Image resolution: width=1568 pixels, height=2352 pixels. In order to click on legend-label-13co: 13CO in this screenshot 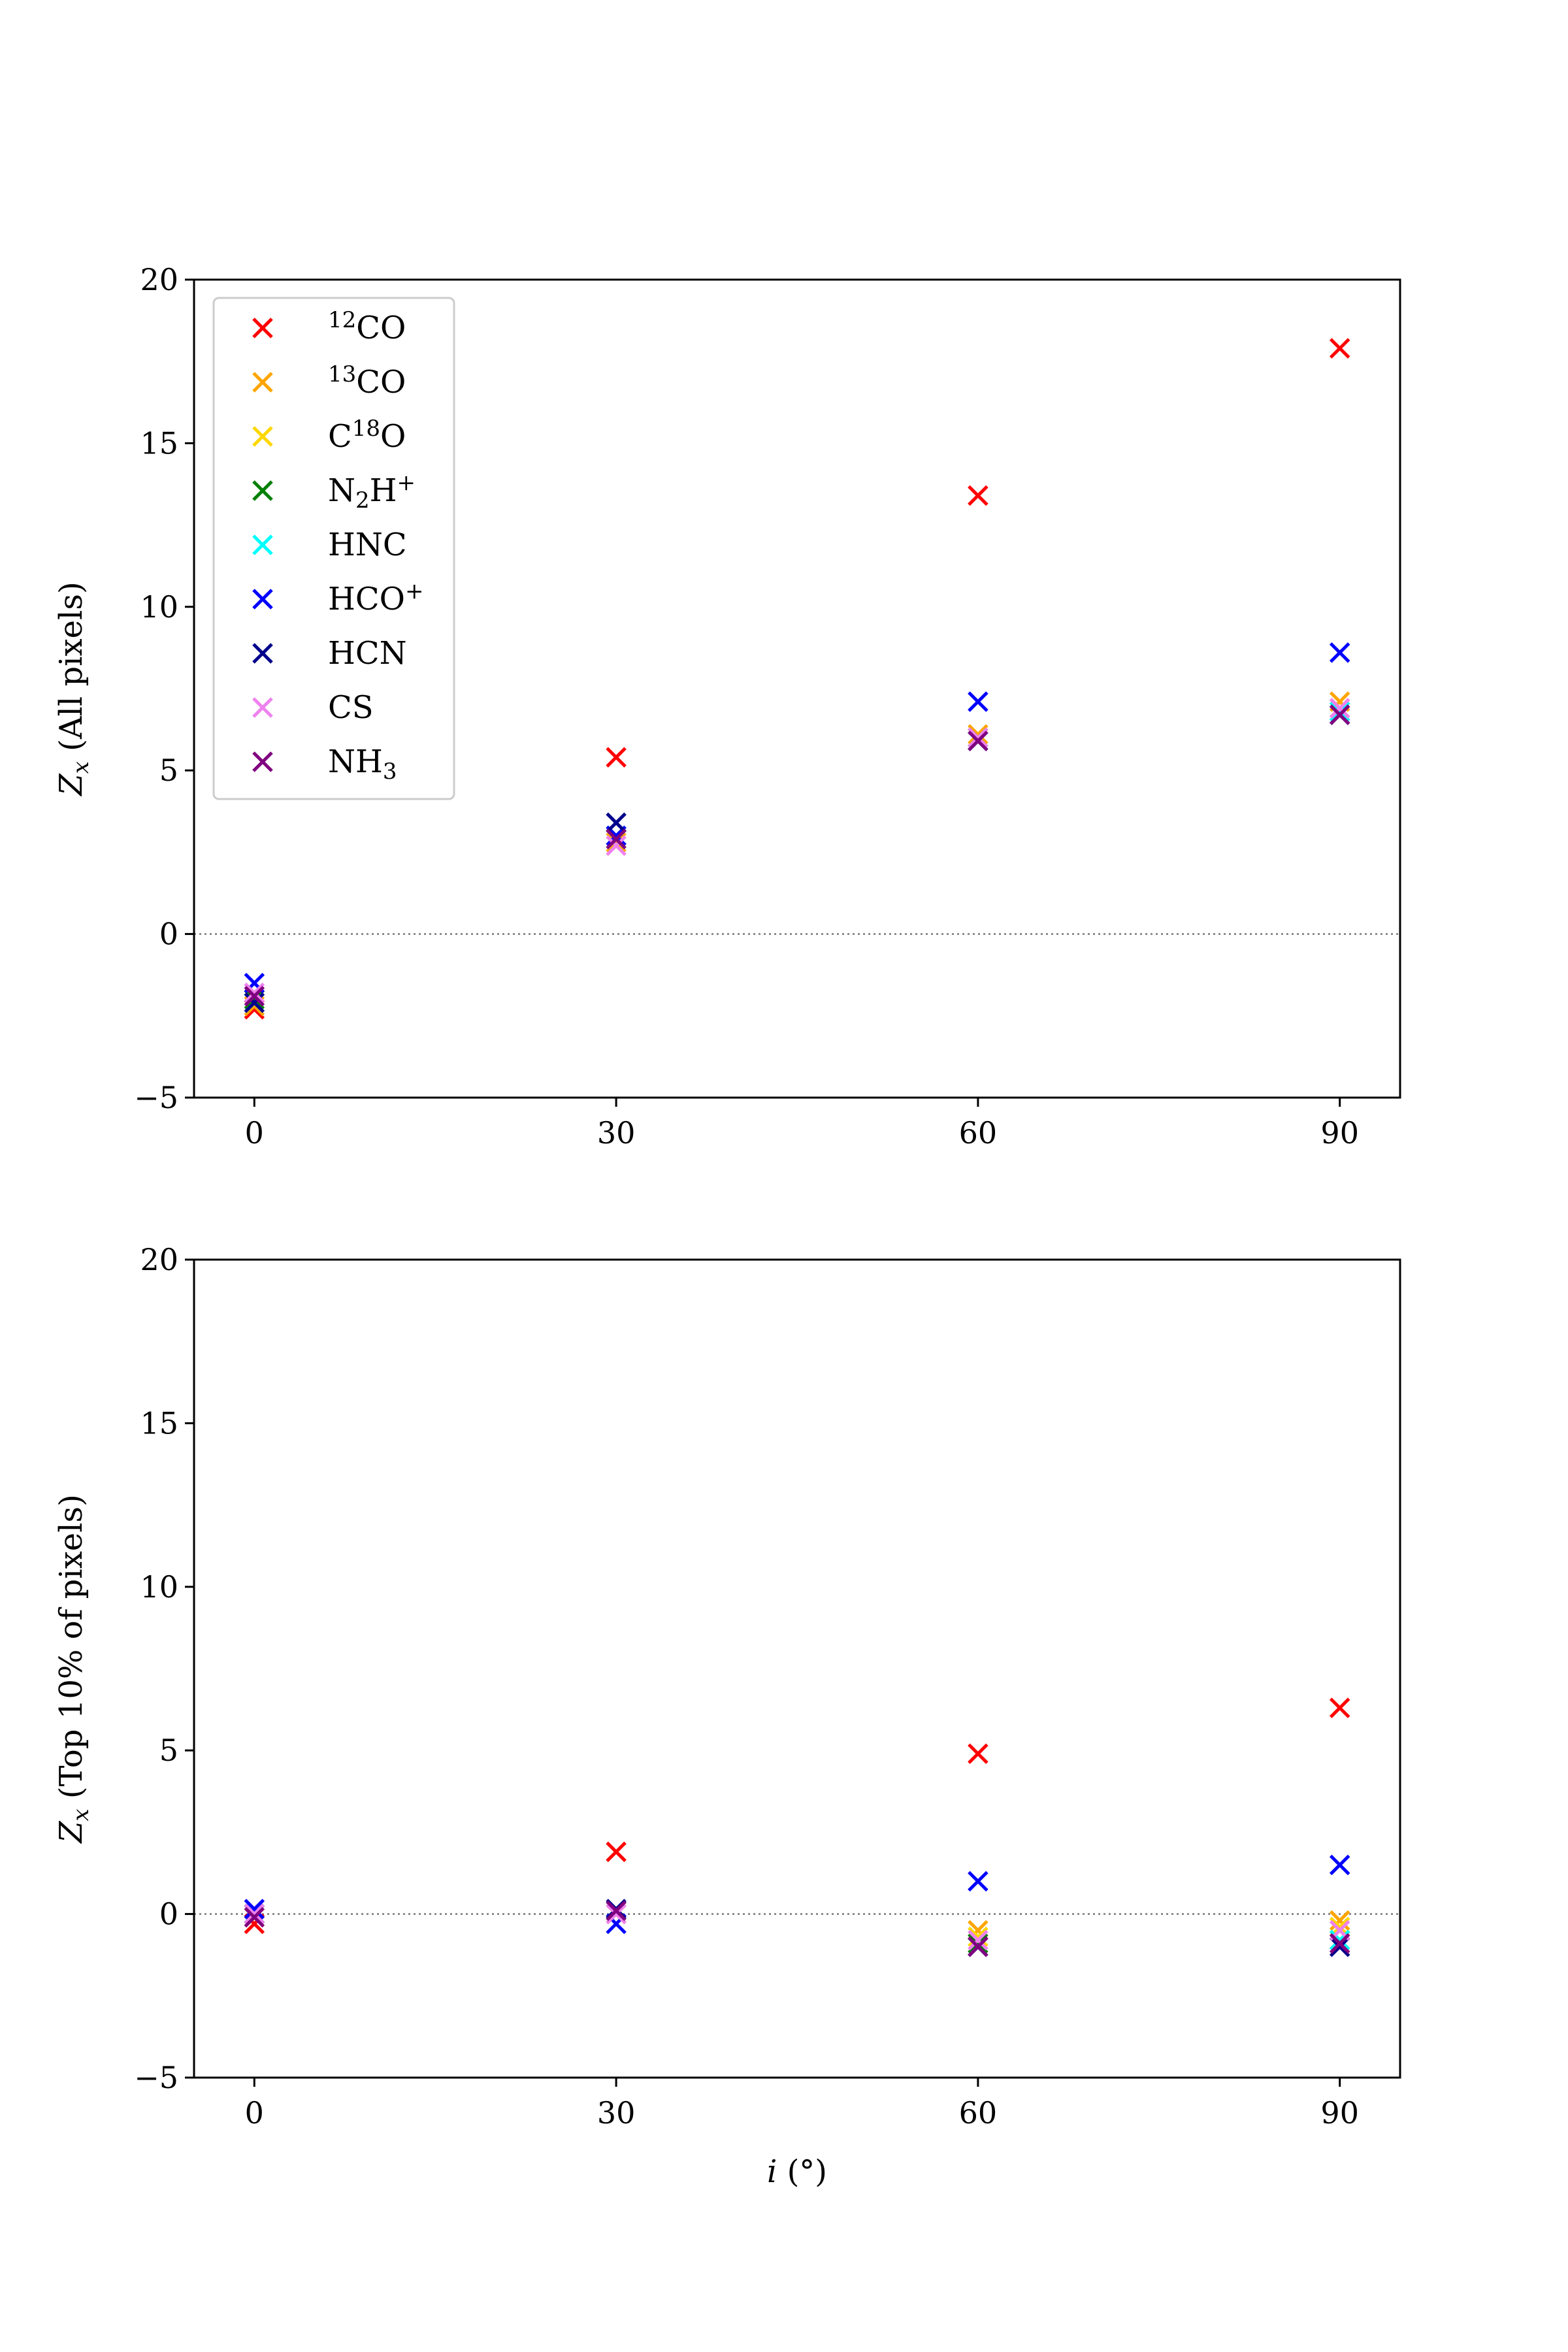, I will do `click(367, 380)`.